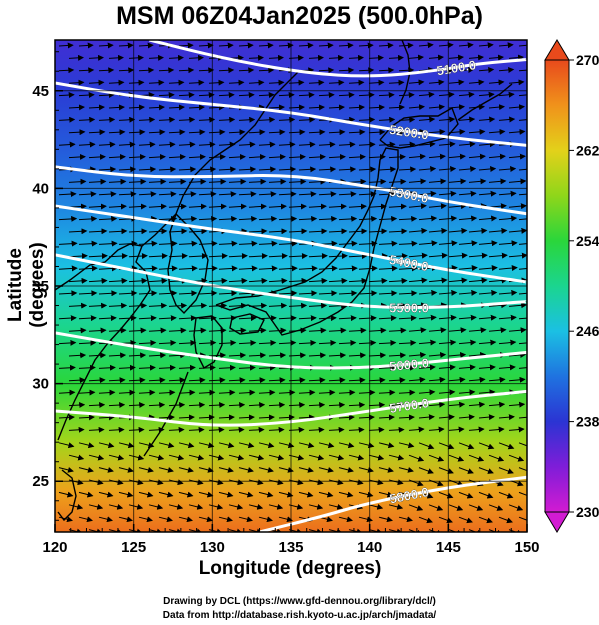  Describe the element at coordinates (40, 384) in the screenshot. I see `y-tick-label: 30` at that location.